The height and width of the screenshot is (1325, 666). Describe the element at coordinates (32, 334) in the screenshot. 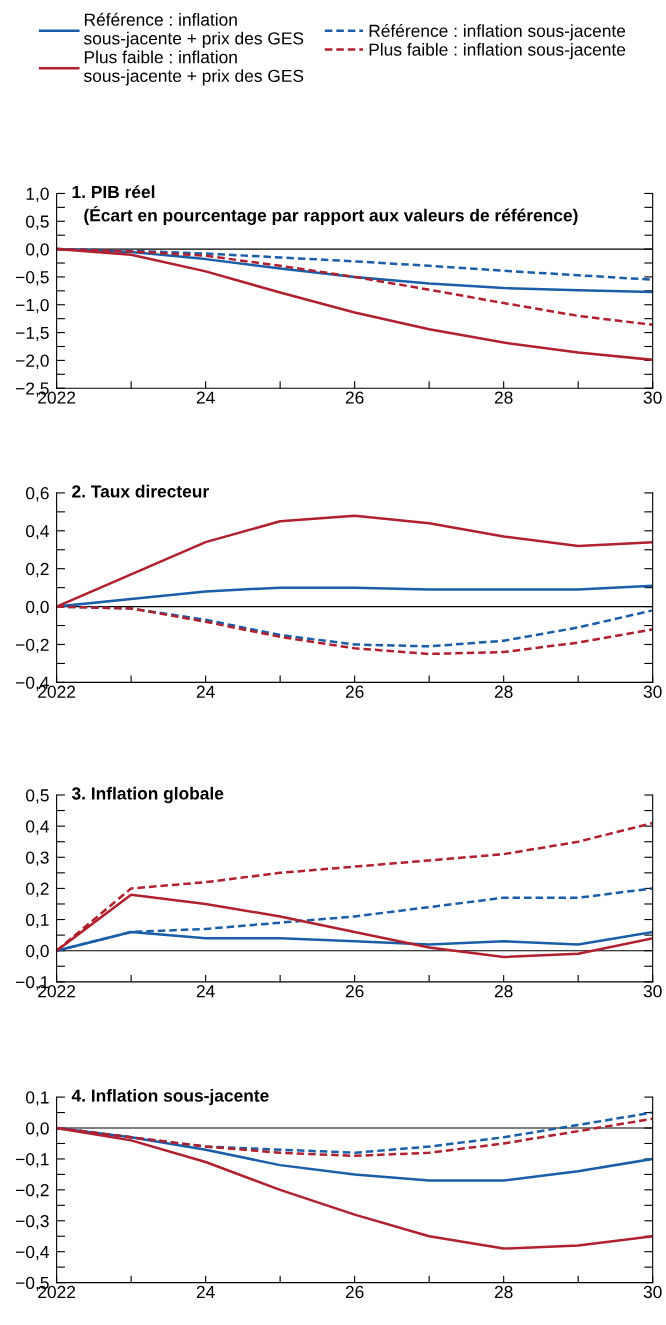

I see `y-tick-label: −1,5` at that location.